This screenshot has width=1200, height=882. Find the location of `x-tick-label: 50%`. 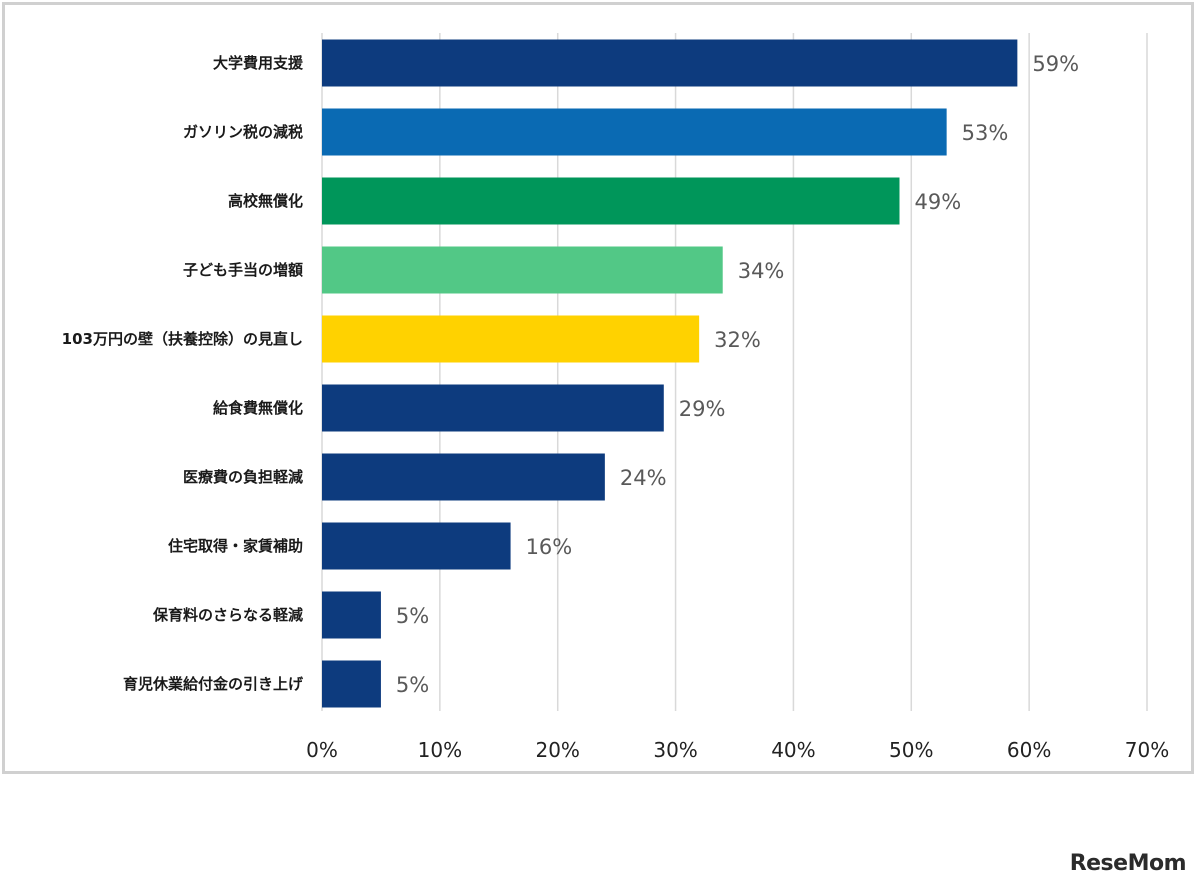

x-tick-label: 50% is located at coordinates (911, 750).